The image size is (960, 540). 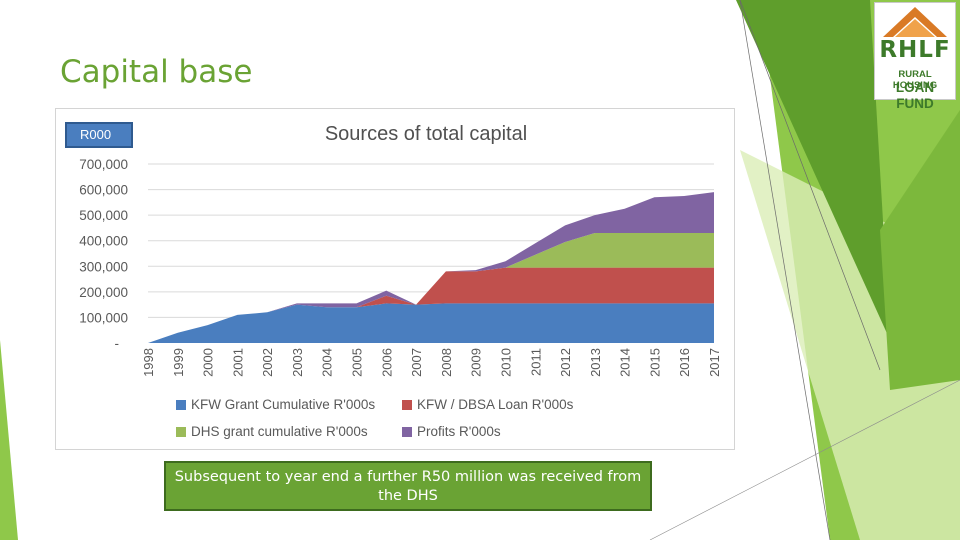 I want to click on y-tick-label: 700,000, so click(x=103, y=164).